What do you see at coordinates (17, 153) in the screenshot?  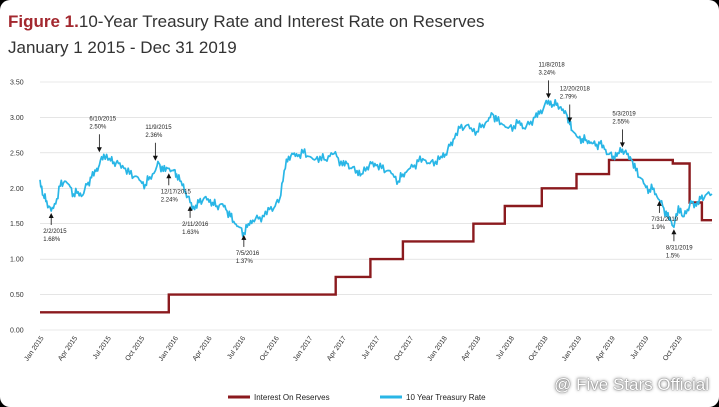 I see `y-tick-label: 2.50` at bounding box center [17, 153].